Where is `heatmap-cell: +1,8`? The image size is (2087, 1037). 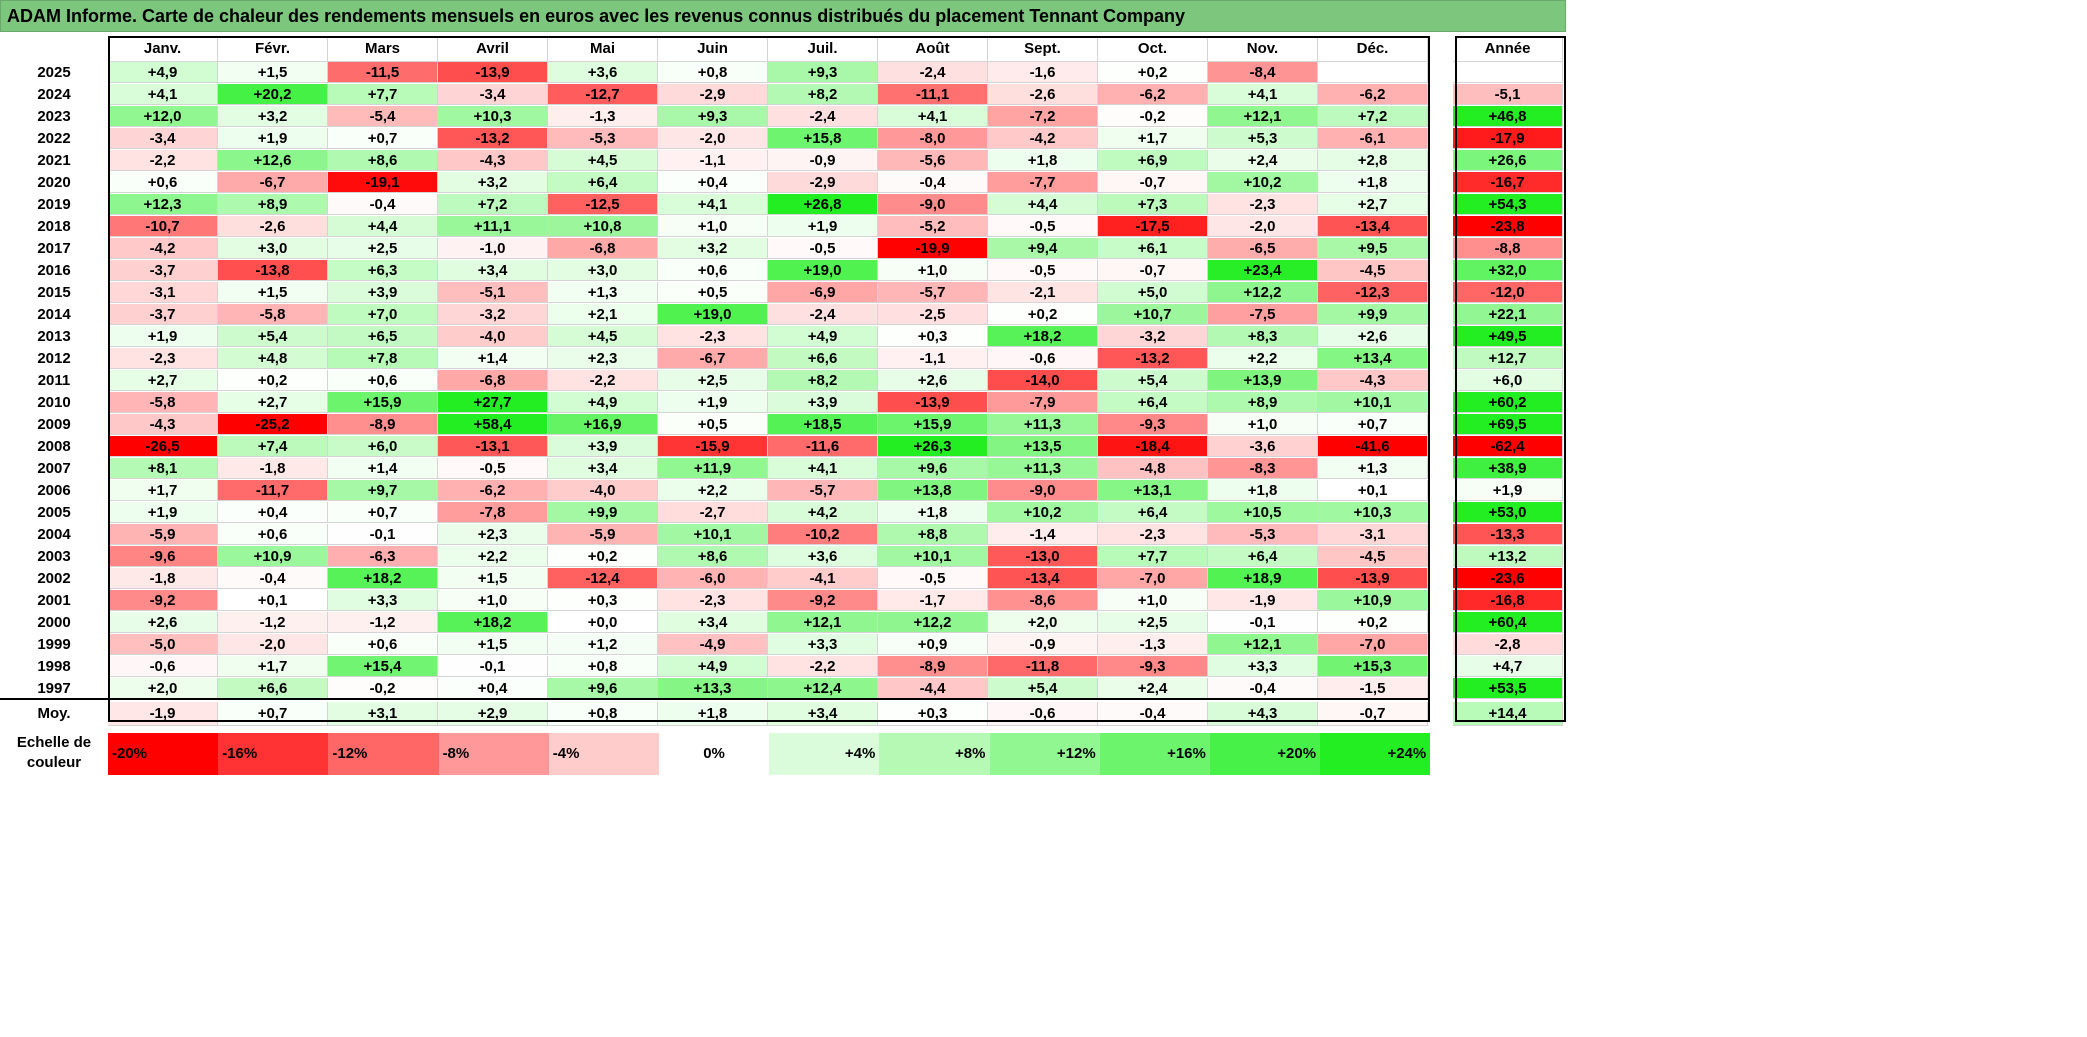
heatmap-cell: +1,8 is located at coordinates (1043, 160).